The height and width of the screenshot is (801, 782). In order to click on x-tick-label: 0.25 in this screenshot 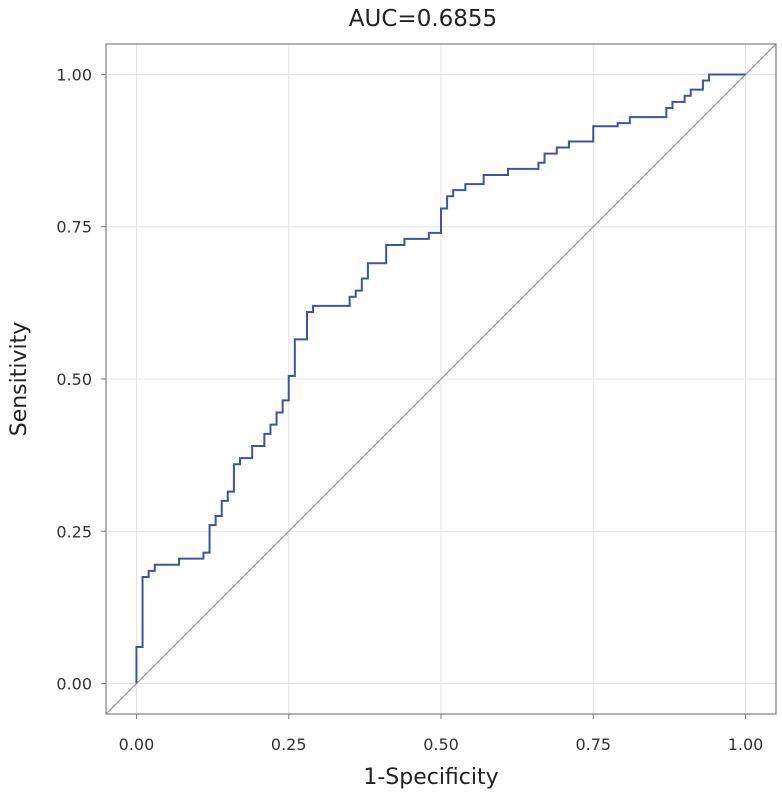, I will do `click(289, 744)`.